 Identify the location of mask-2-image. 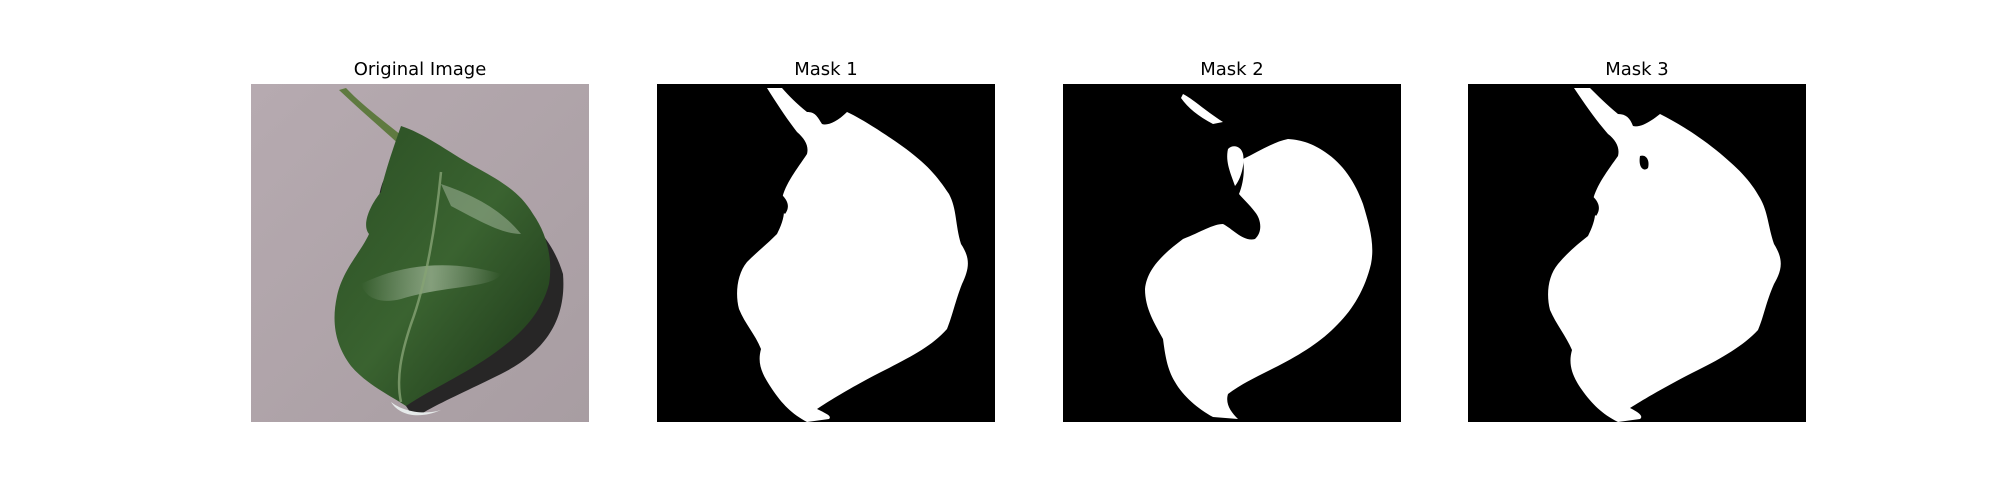
(1232, 253).